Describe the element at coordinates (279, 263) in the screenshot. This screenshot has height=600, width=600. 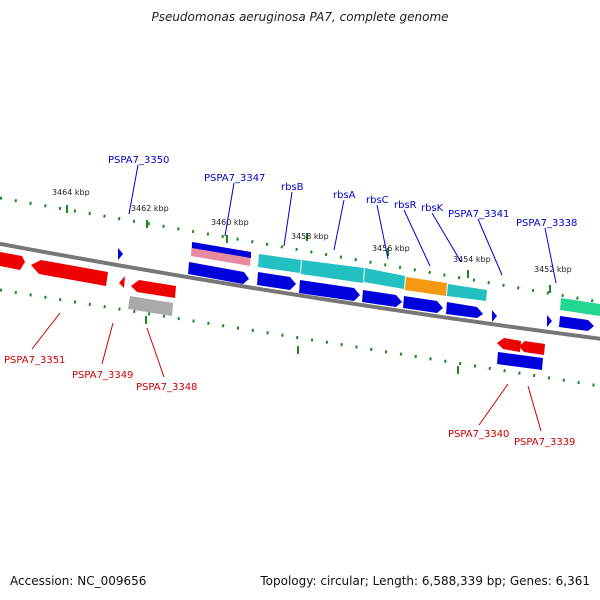
I see `gene-rbsB` at that location.